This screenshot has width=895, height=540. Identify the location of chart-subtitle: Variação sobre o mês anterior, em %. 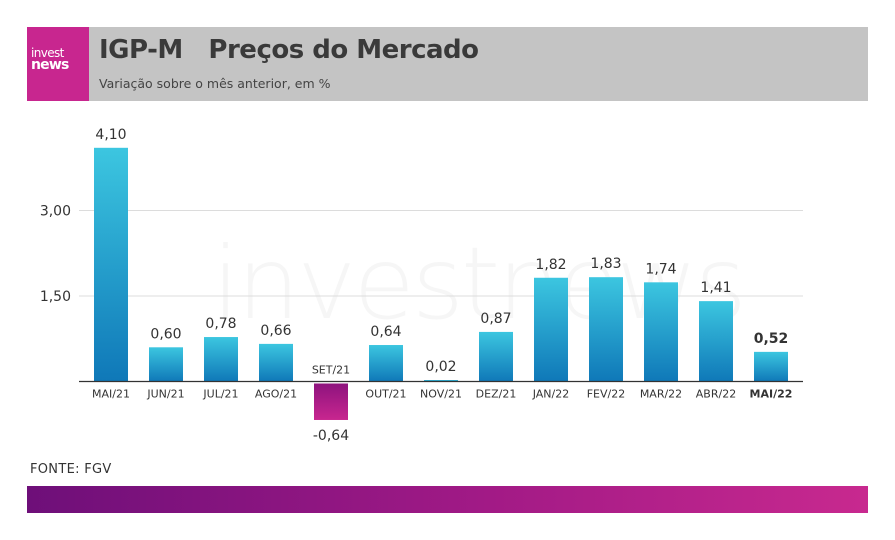
(215, 83).